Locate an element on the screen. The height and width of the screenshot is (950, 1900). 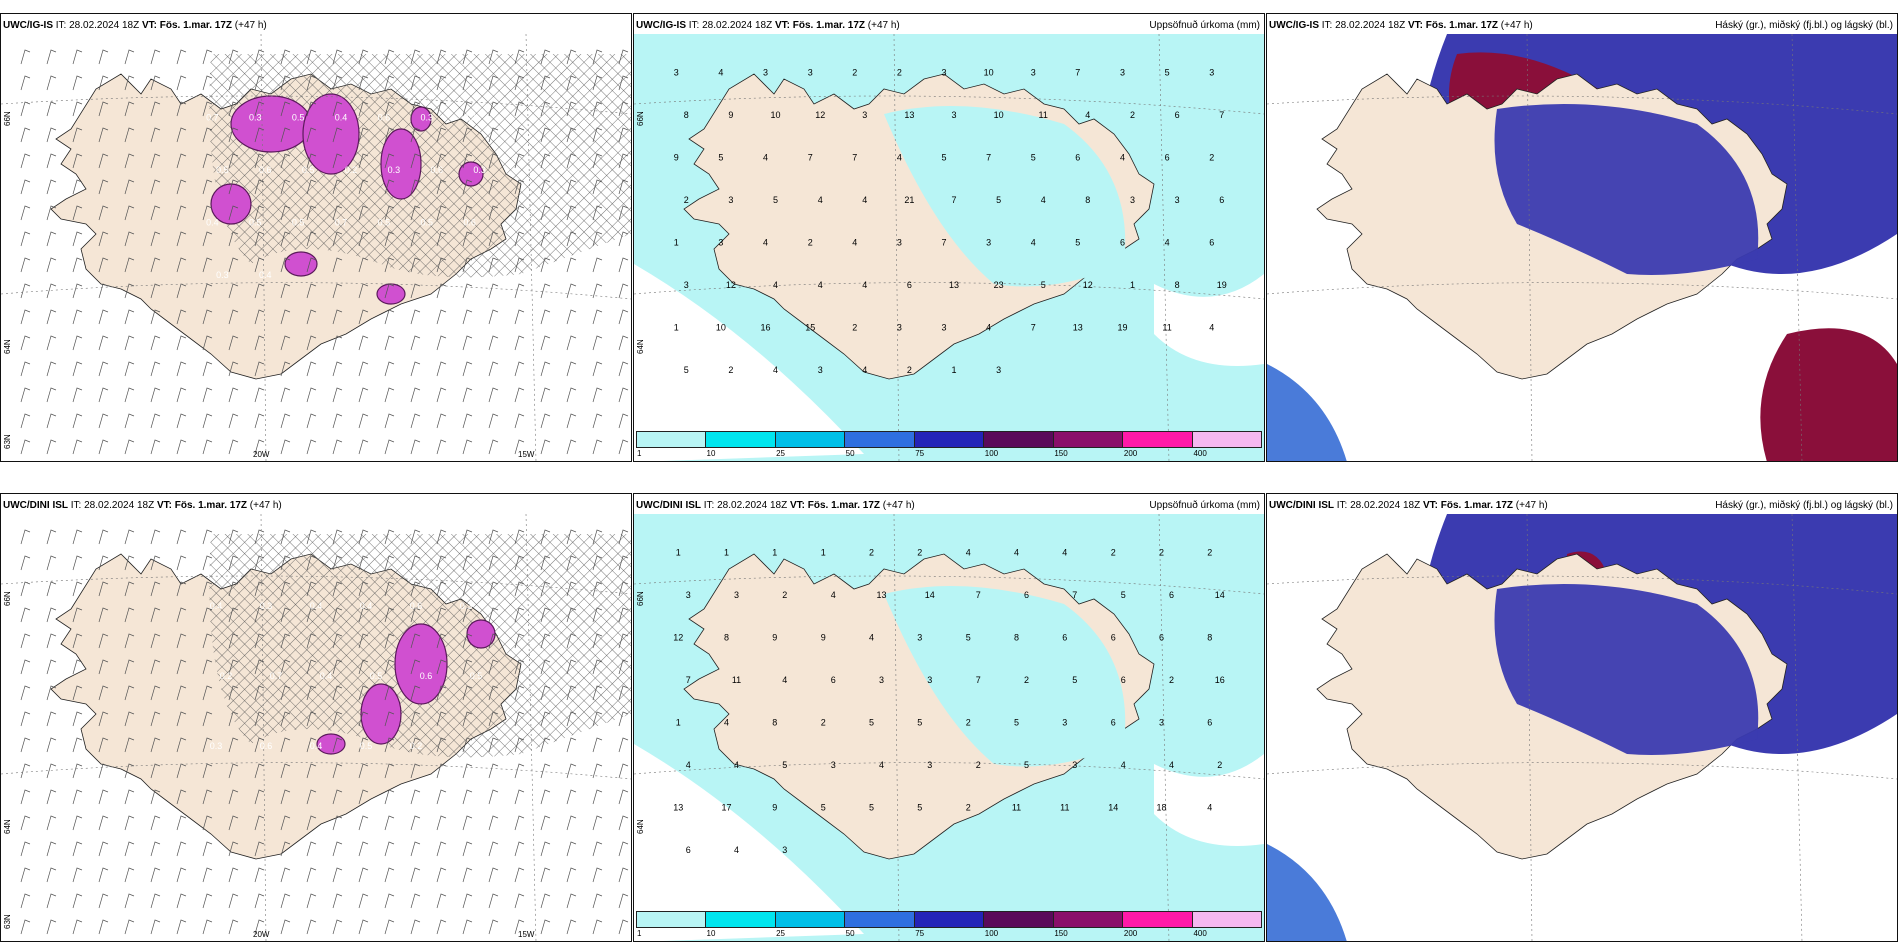
panel-vt-label: VT: is located at coordinates (1415, 25).